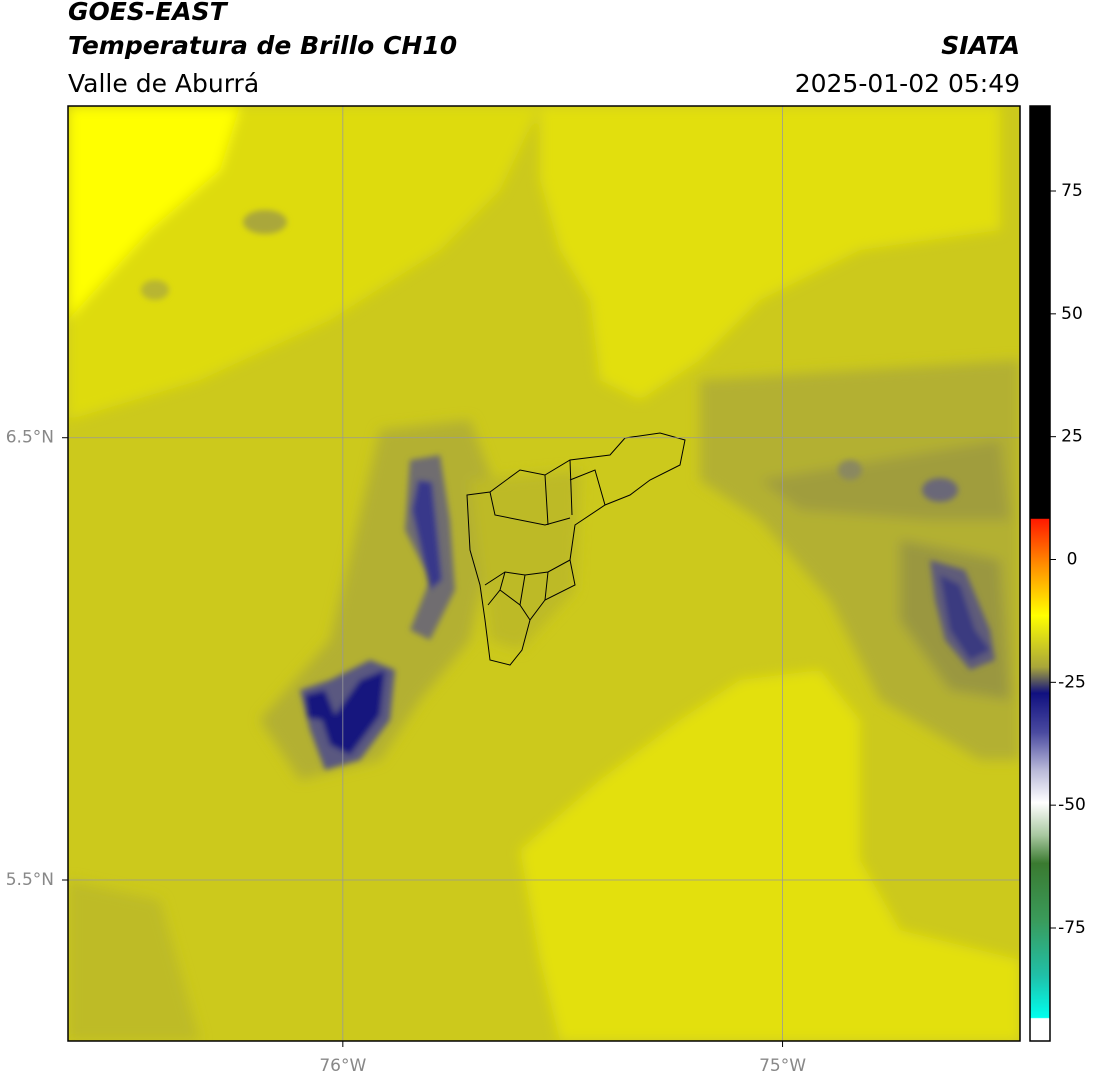 This screenshot has height=1078, width=1094. Describe the element at coordinates (262, 45) in the screenshot. I see `subtitle: Temperatura de Brillo CH10` at that location.